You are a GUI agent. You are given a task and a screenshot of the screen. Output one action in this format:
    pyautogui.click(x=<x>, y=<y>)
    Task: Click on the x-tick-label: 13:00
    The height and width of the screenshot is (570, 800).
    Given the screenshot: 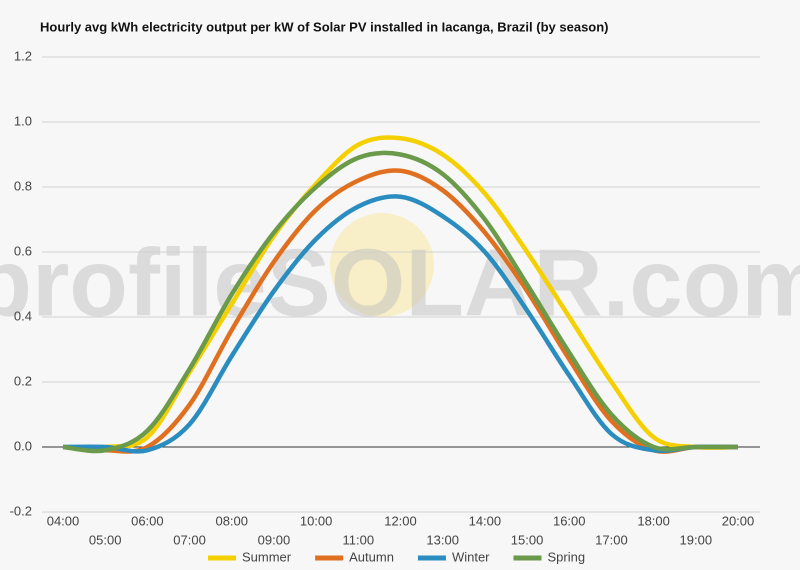 What is the action you would take?
    pyautogui.click(x=442, y=539)
    